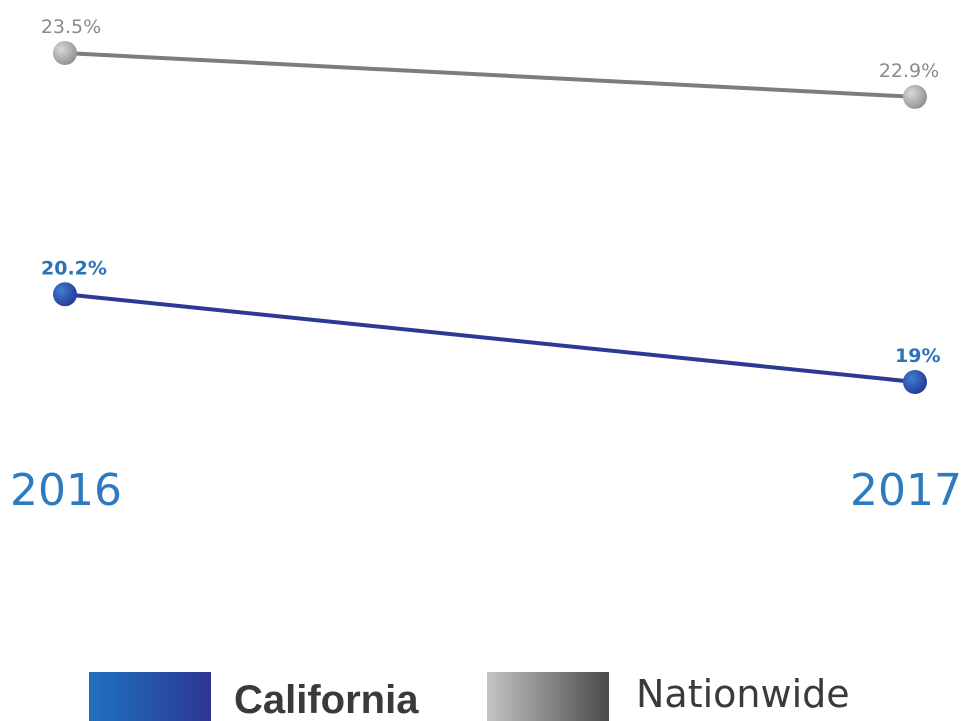 The width and height of the screenshot is (970, 721). I want to click on legend: California Nationwide, so click(469, 696).